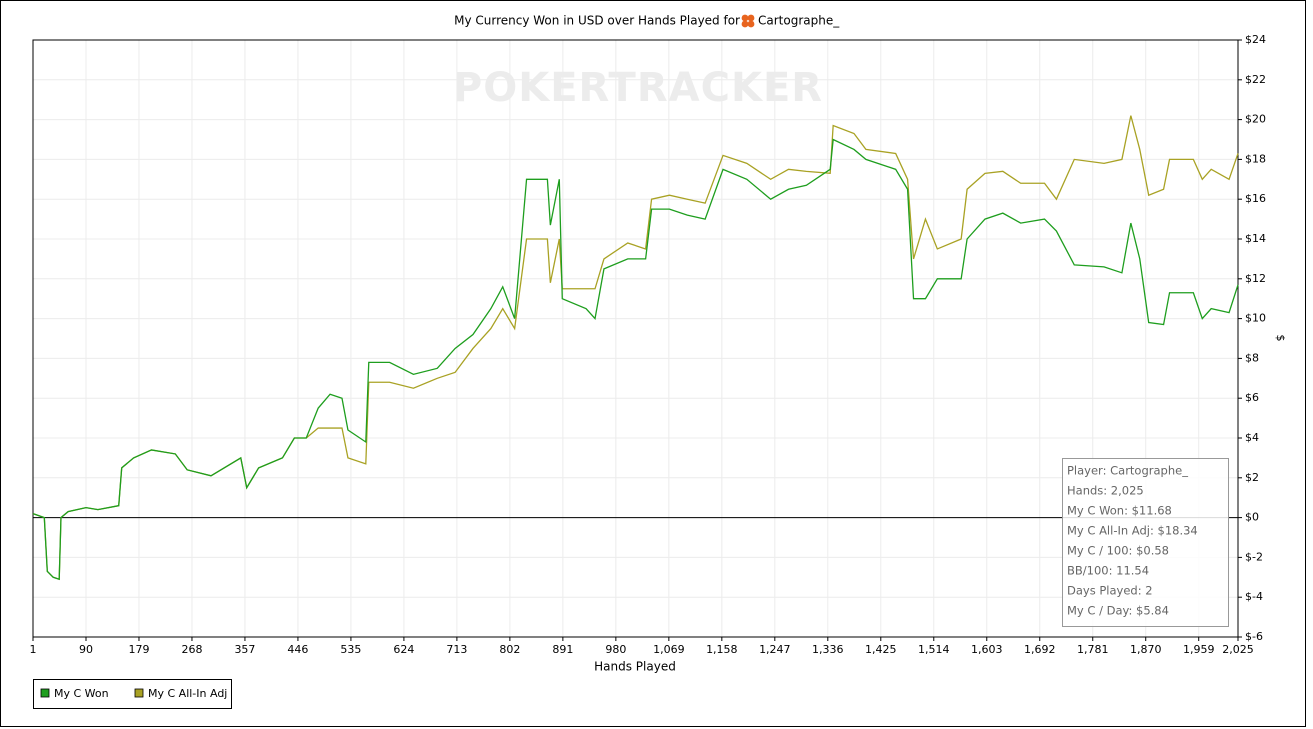 Image resolution: width=1313 pixels, height=729 pixels. I want to click on info-box, so click(1145, 542).